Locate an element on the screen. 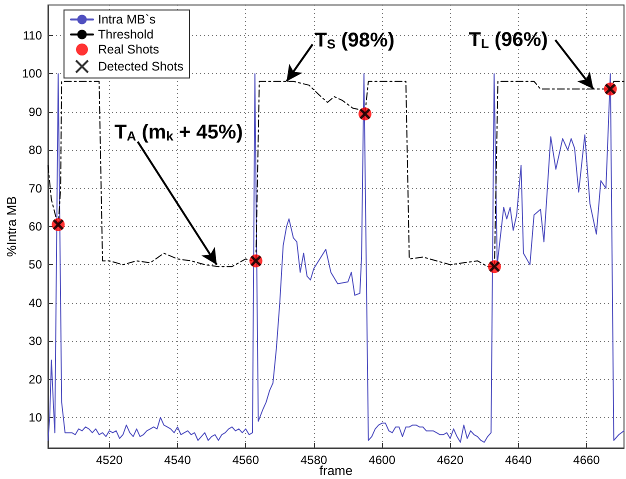  x-tick-label: 4640 is located at coordinates (518, 460).